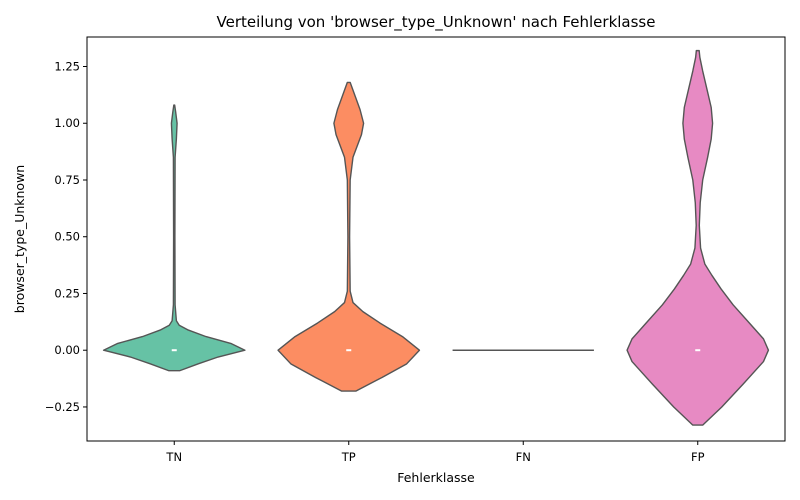  I want to click on y-tick-label: 0.00, so click(67, 350).